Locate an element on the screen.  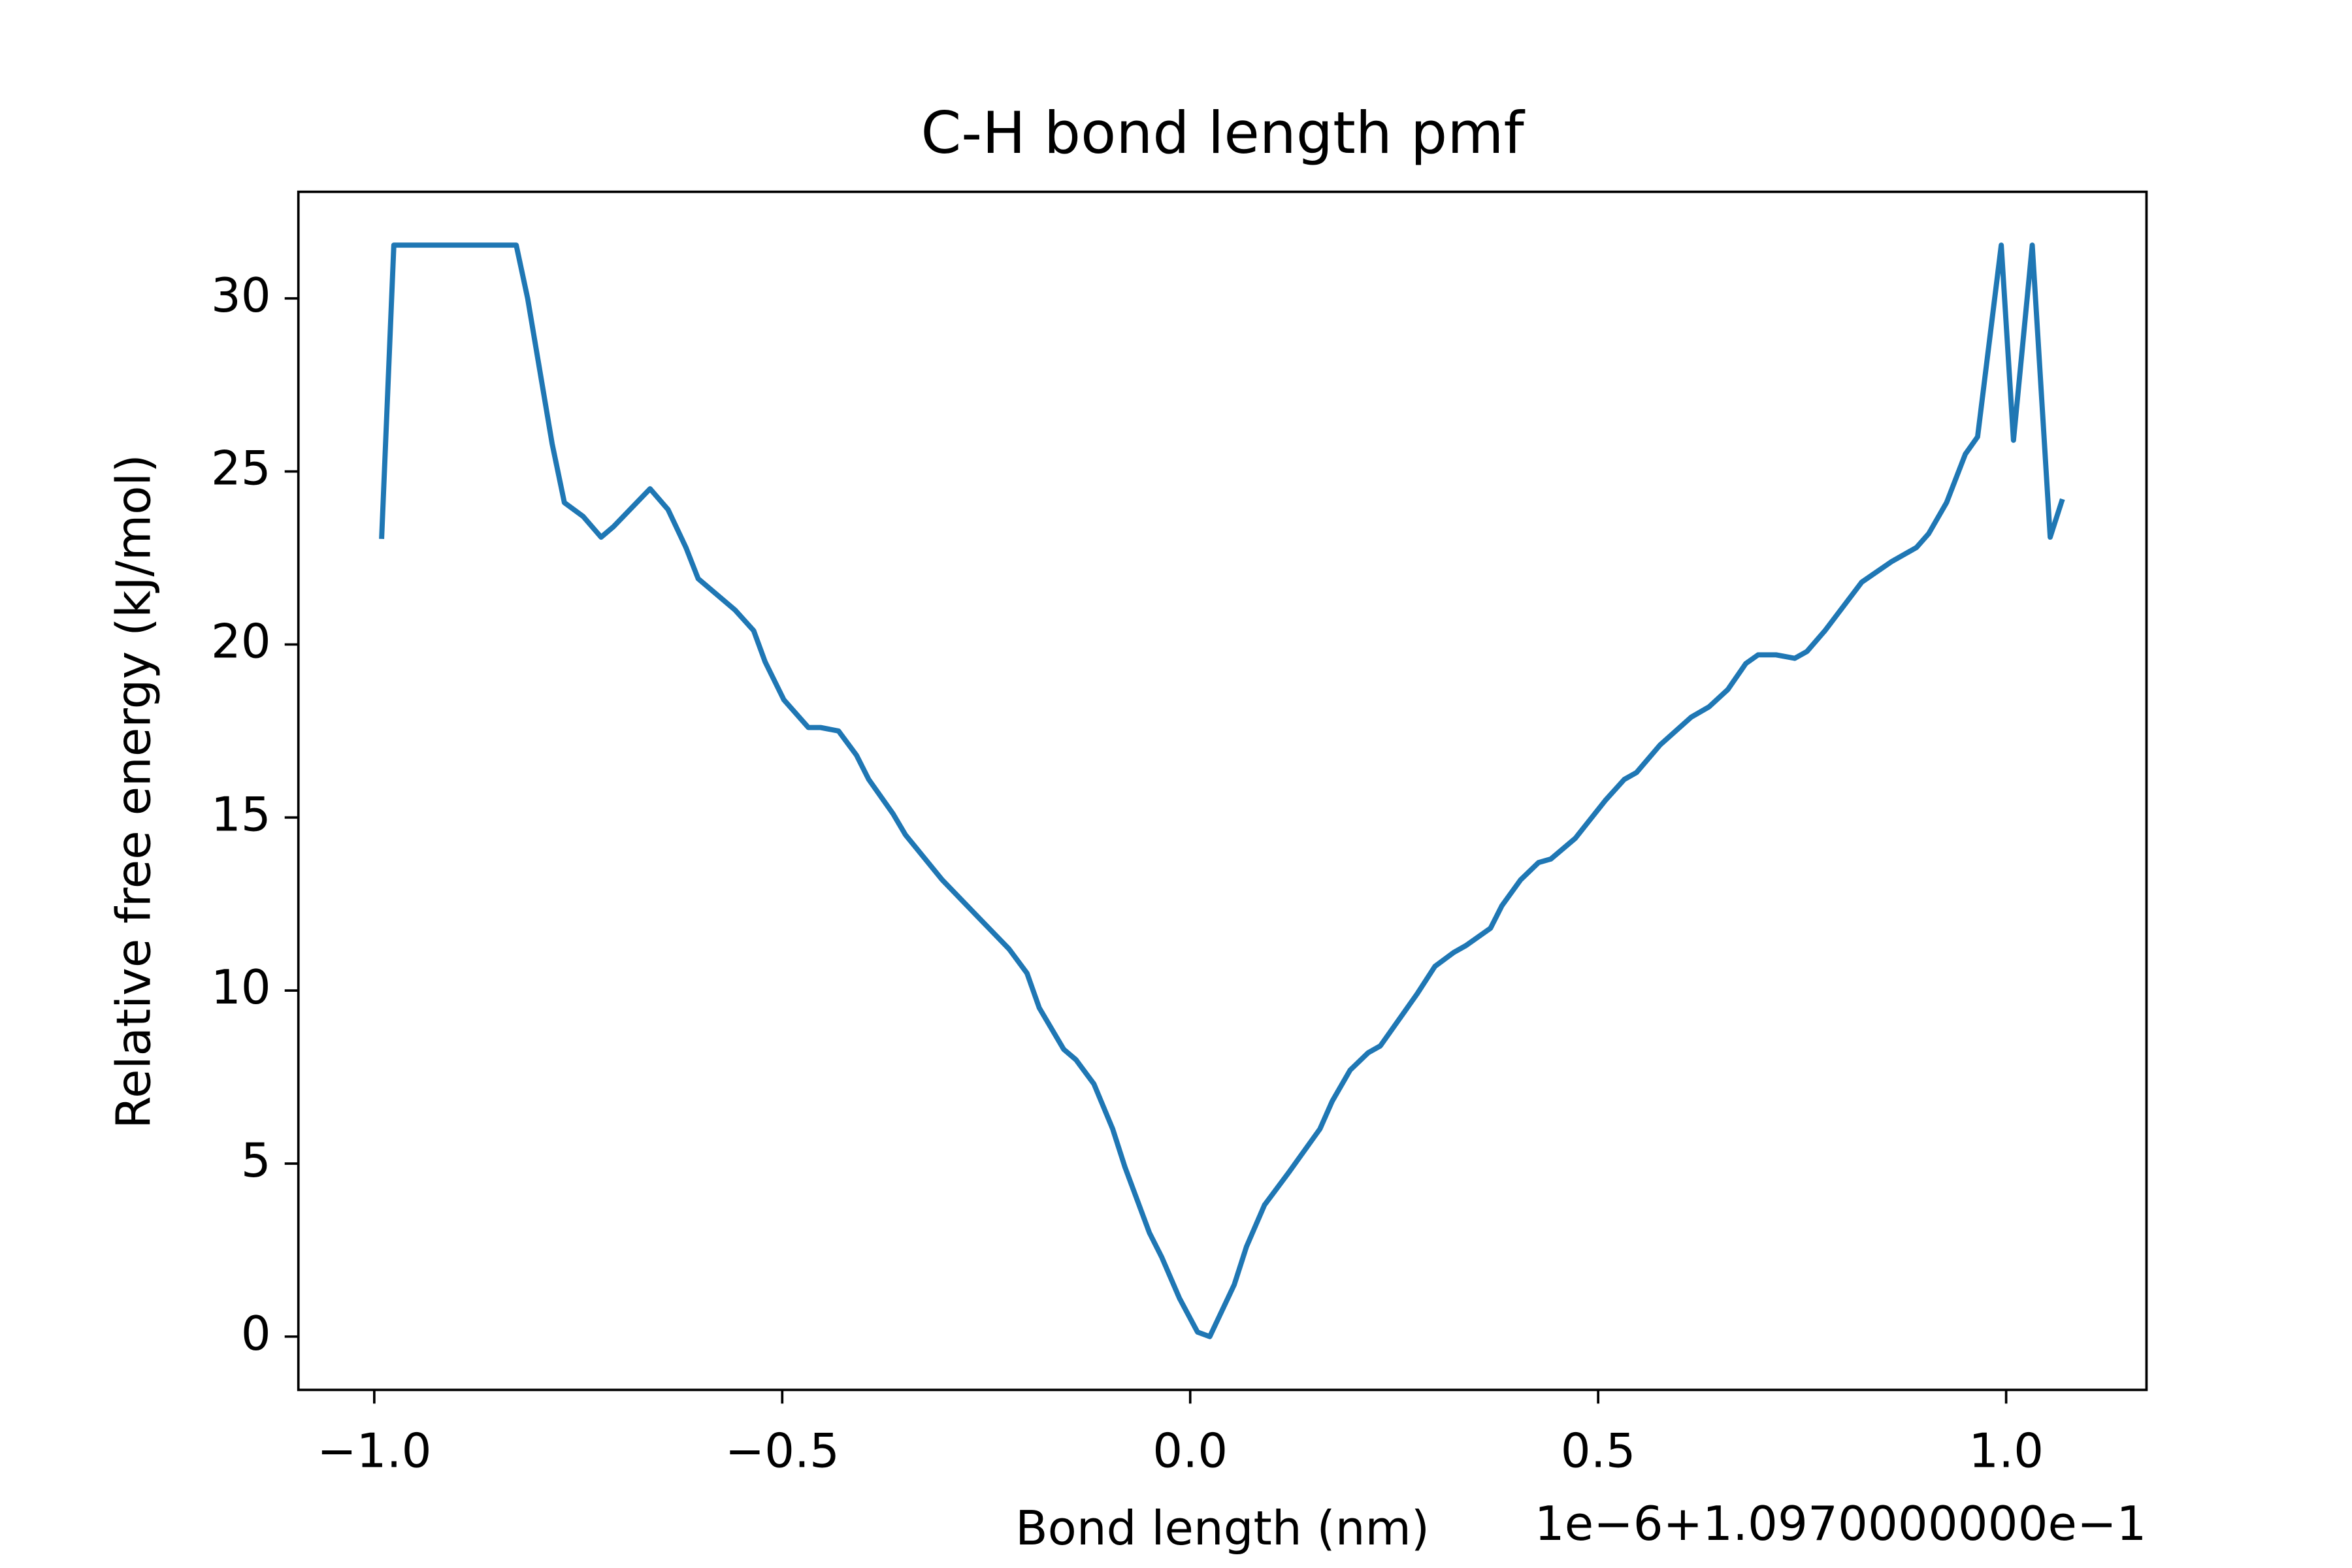
x-tick-label: −1.0 is located at coordinates (374, 1451).